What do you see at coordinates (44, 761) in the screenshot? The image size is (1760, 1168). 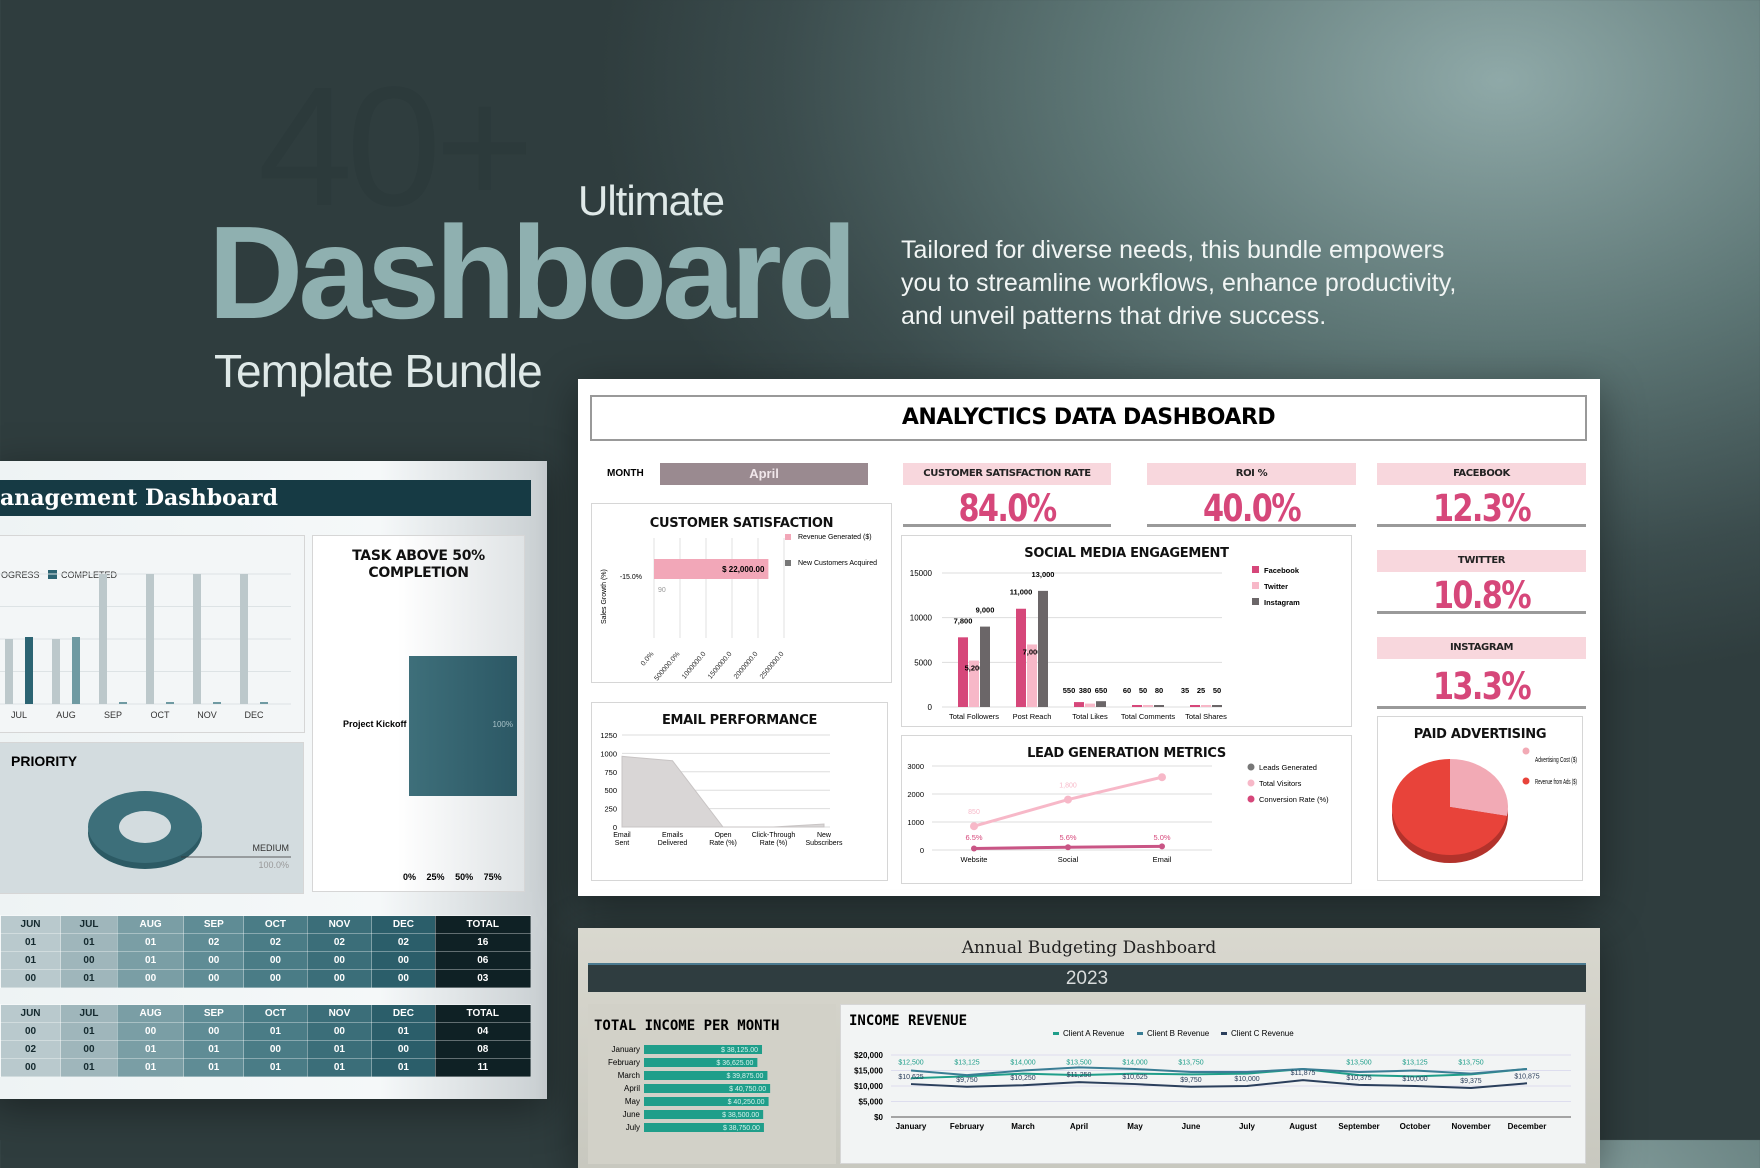 I see `priority-title: PRIORITY` at bounding box center [44, 761].